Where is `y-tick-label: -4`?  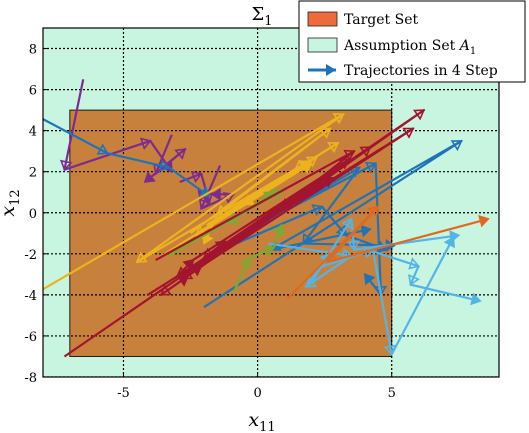 y-tick-label: -4 is located at coordinates (30, 296).